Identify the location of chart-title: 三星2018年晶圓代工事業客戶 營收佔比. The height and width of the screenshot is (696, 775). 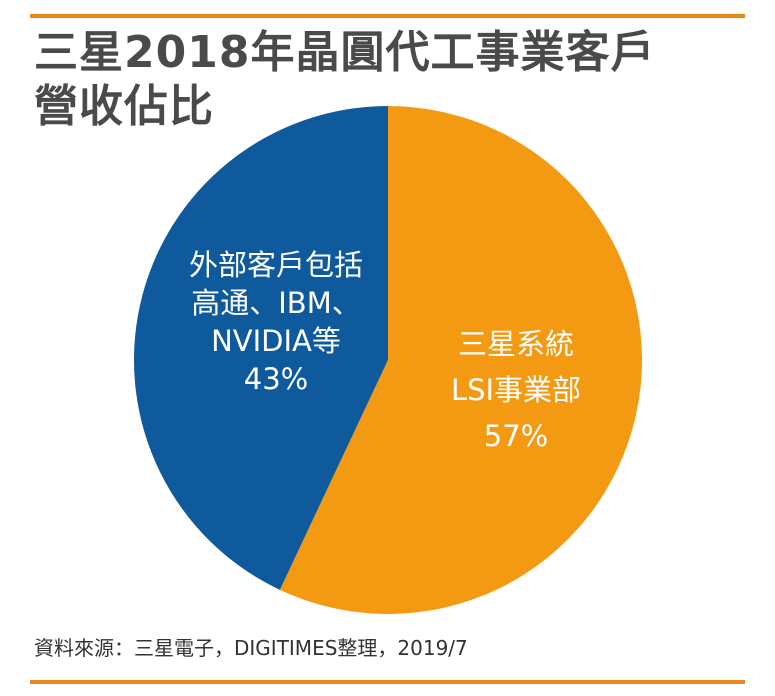
(344, 80).